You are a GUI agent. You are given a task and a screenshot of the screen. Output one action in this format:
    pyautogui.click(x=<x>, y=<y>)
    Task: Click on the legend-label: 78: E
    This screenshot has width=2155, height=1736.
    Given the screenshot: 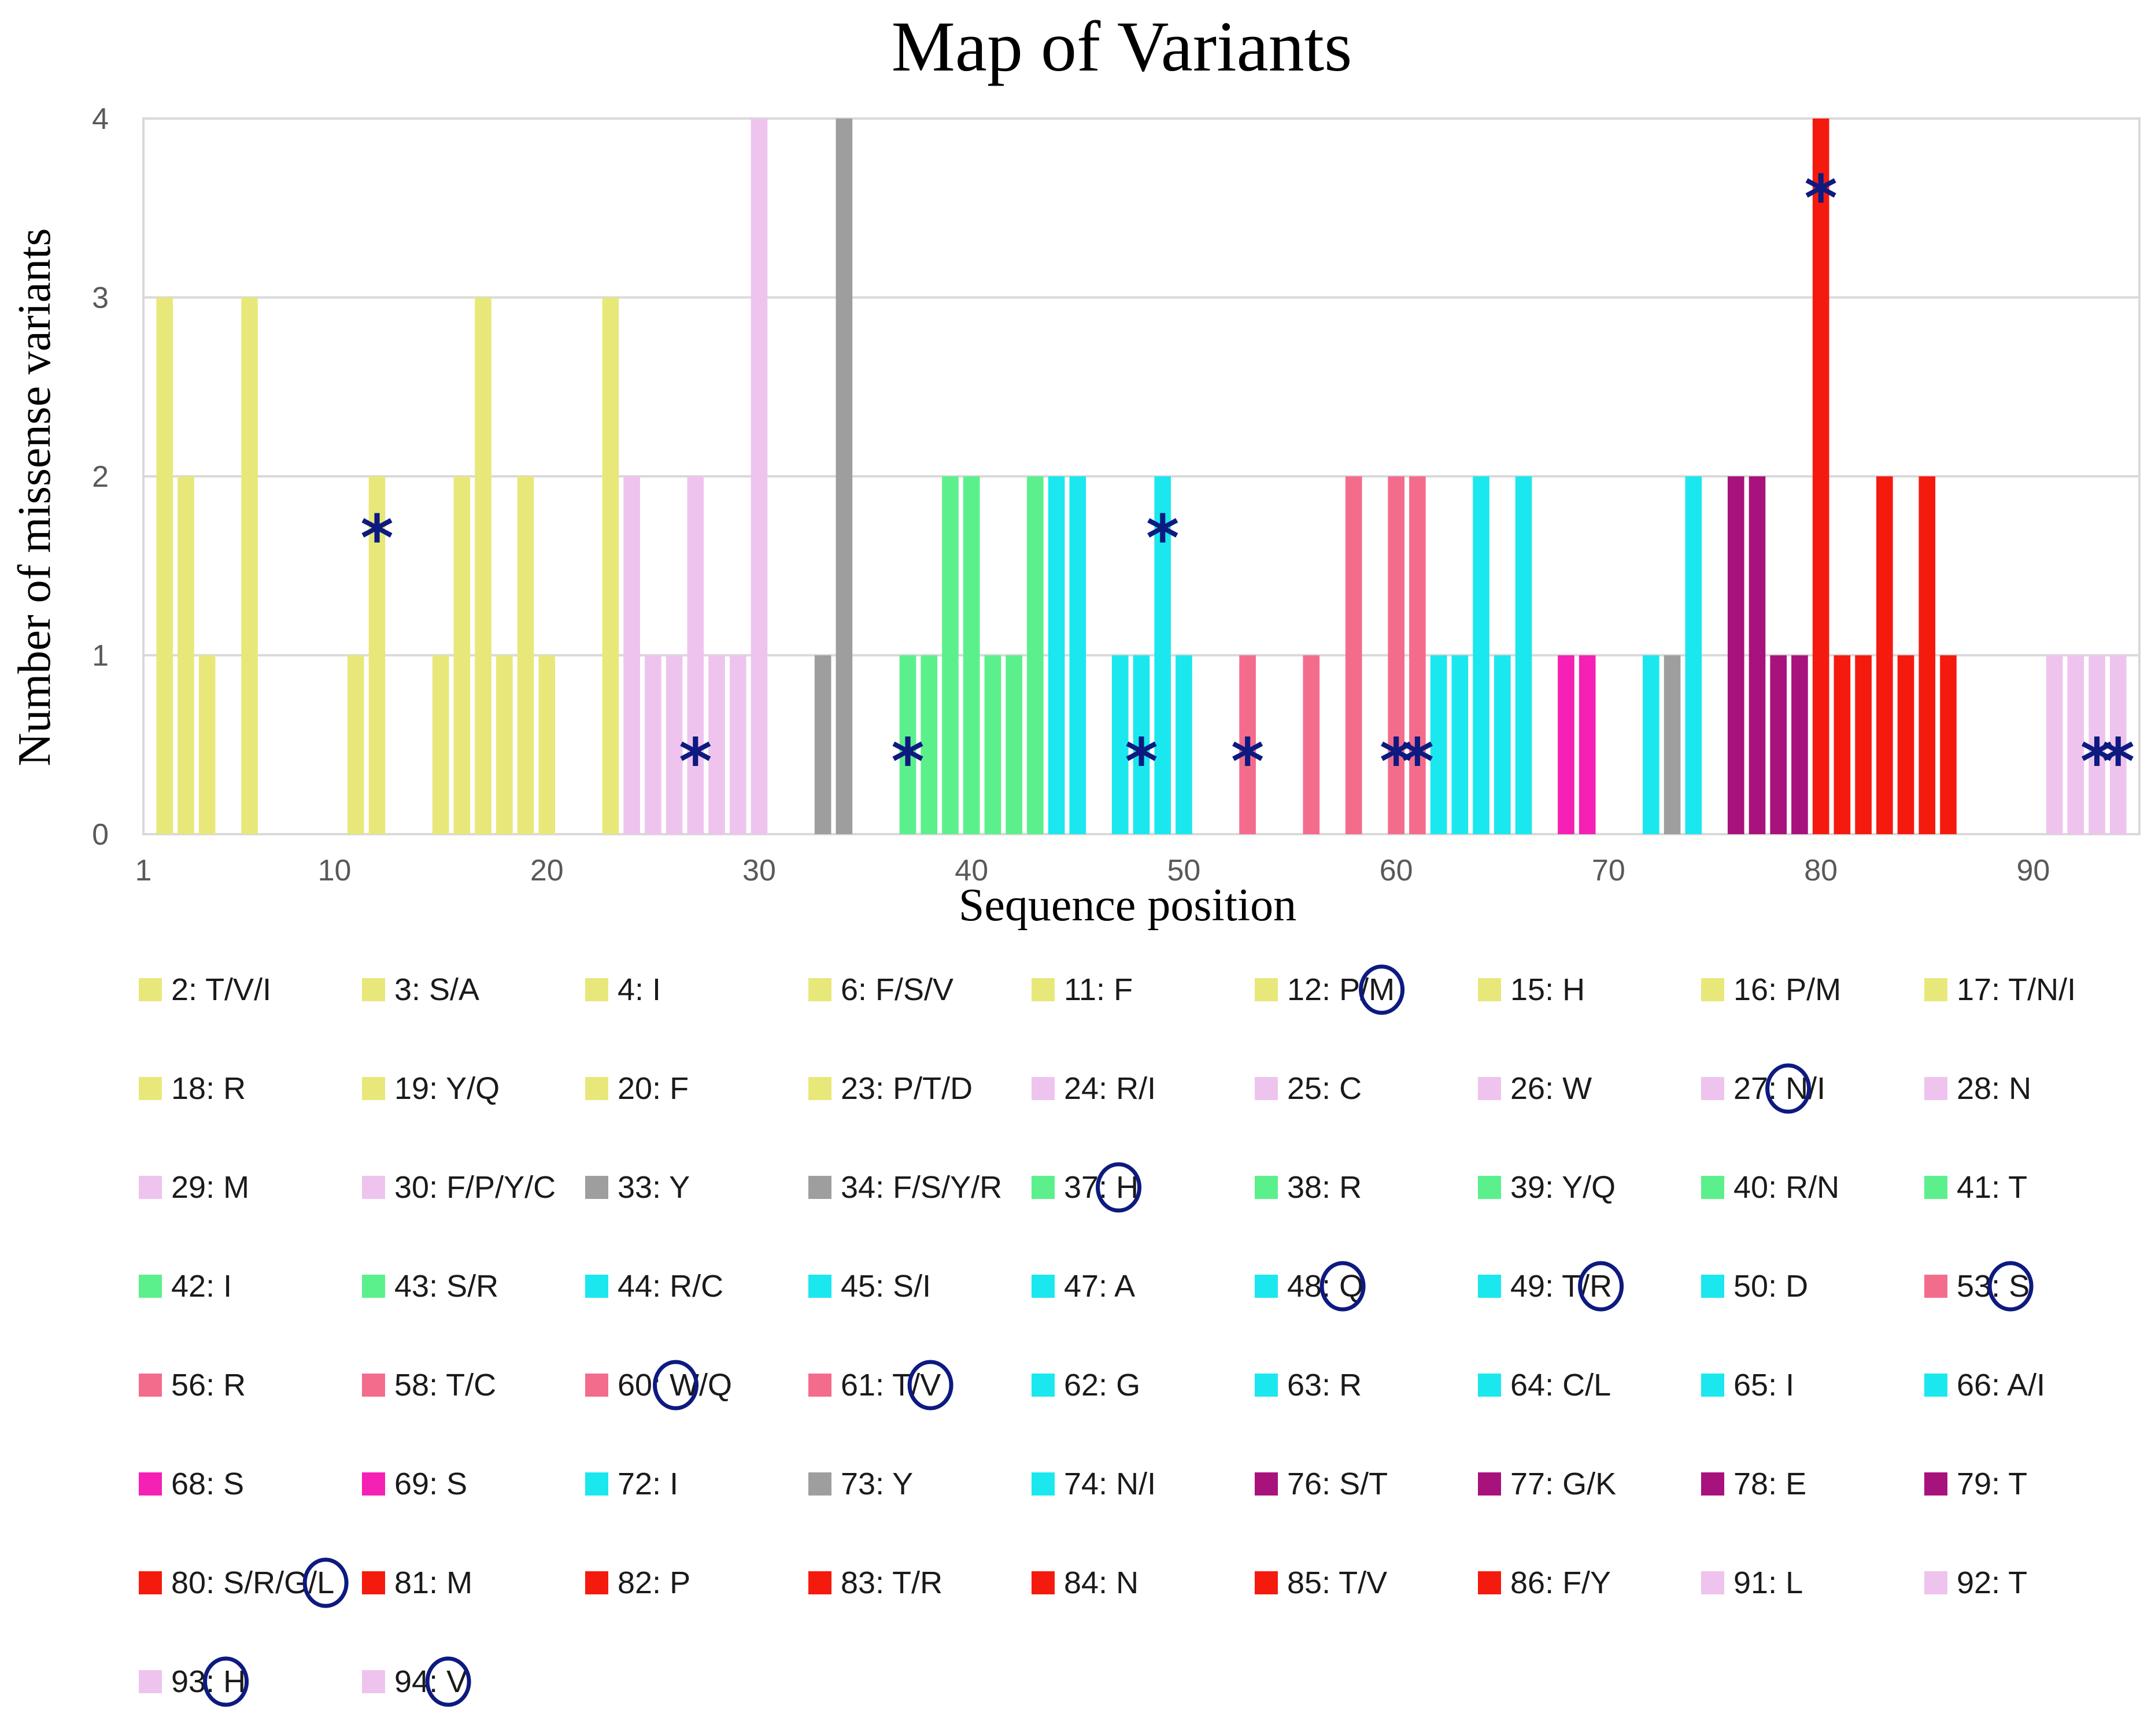 What is the action you would take?
    pyautogui.click(x=1769, y=1484)
    